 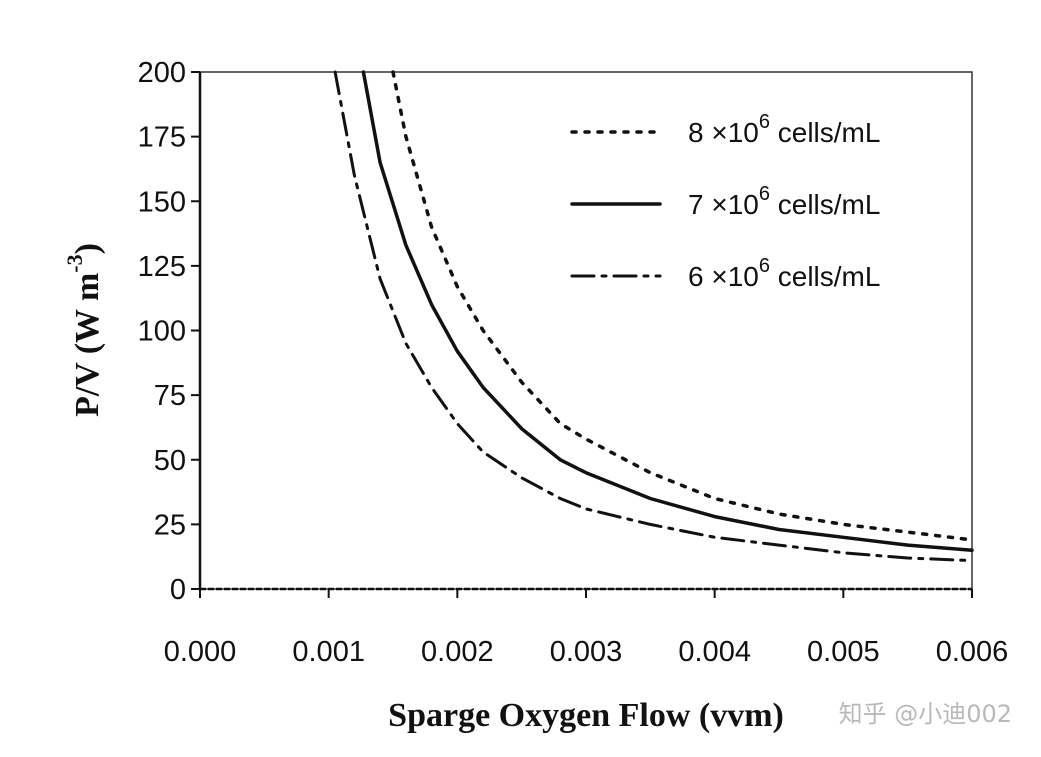 I want to click on y-tick-label-0: 0, so click(x=178, y=590).